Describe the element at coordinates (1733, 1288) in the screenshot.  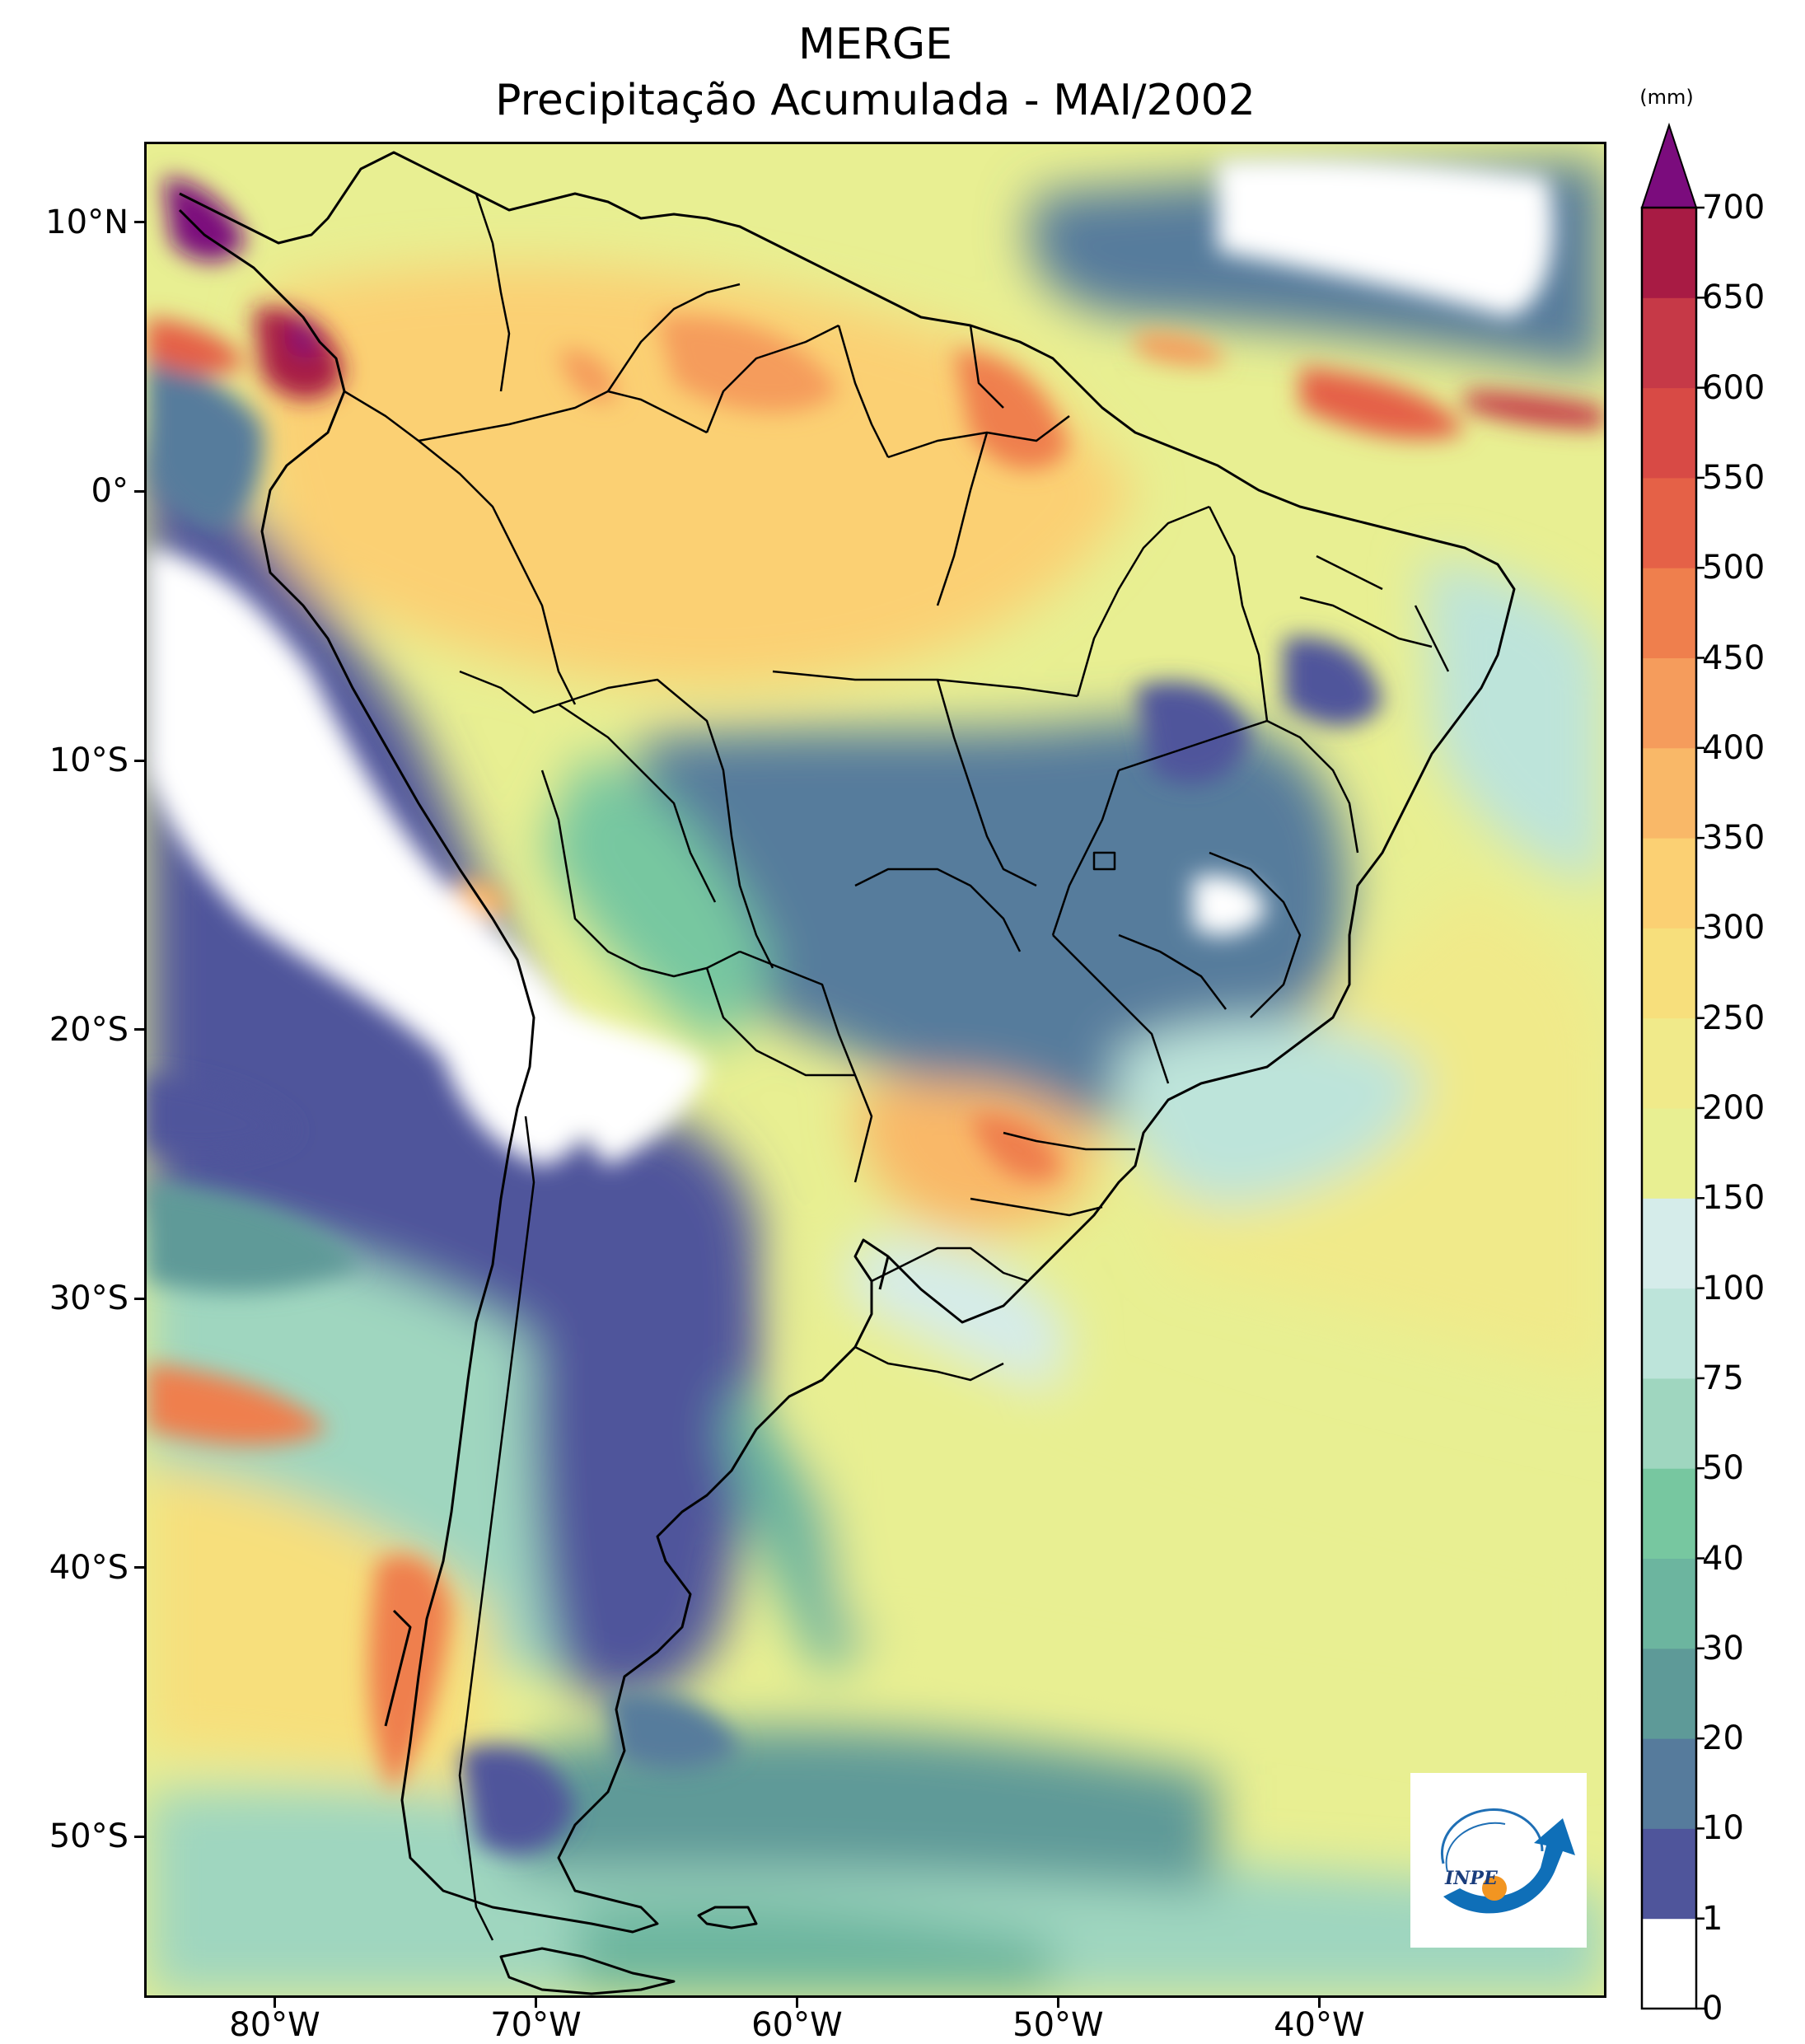
I see `colorbar-tick-label: 100` at that location.